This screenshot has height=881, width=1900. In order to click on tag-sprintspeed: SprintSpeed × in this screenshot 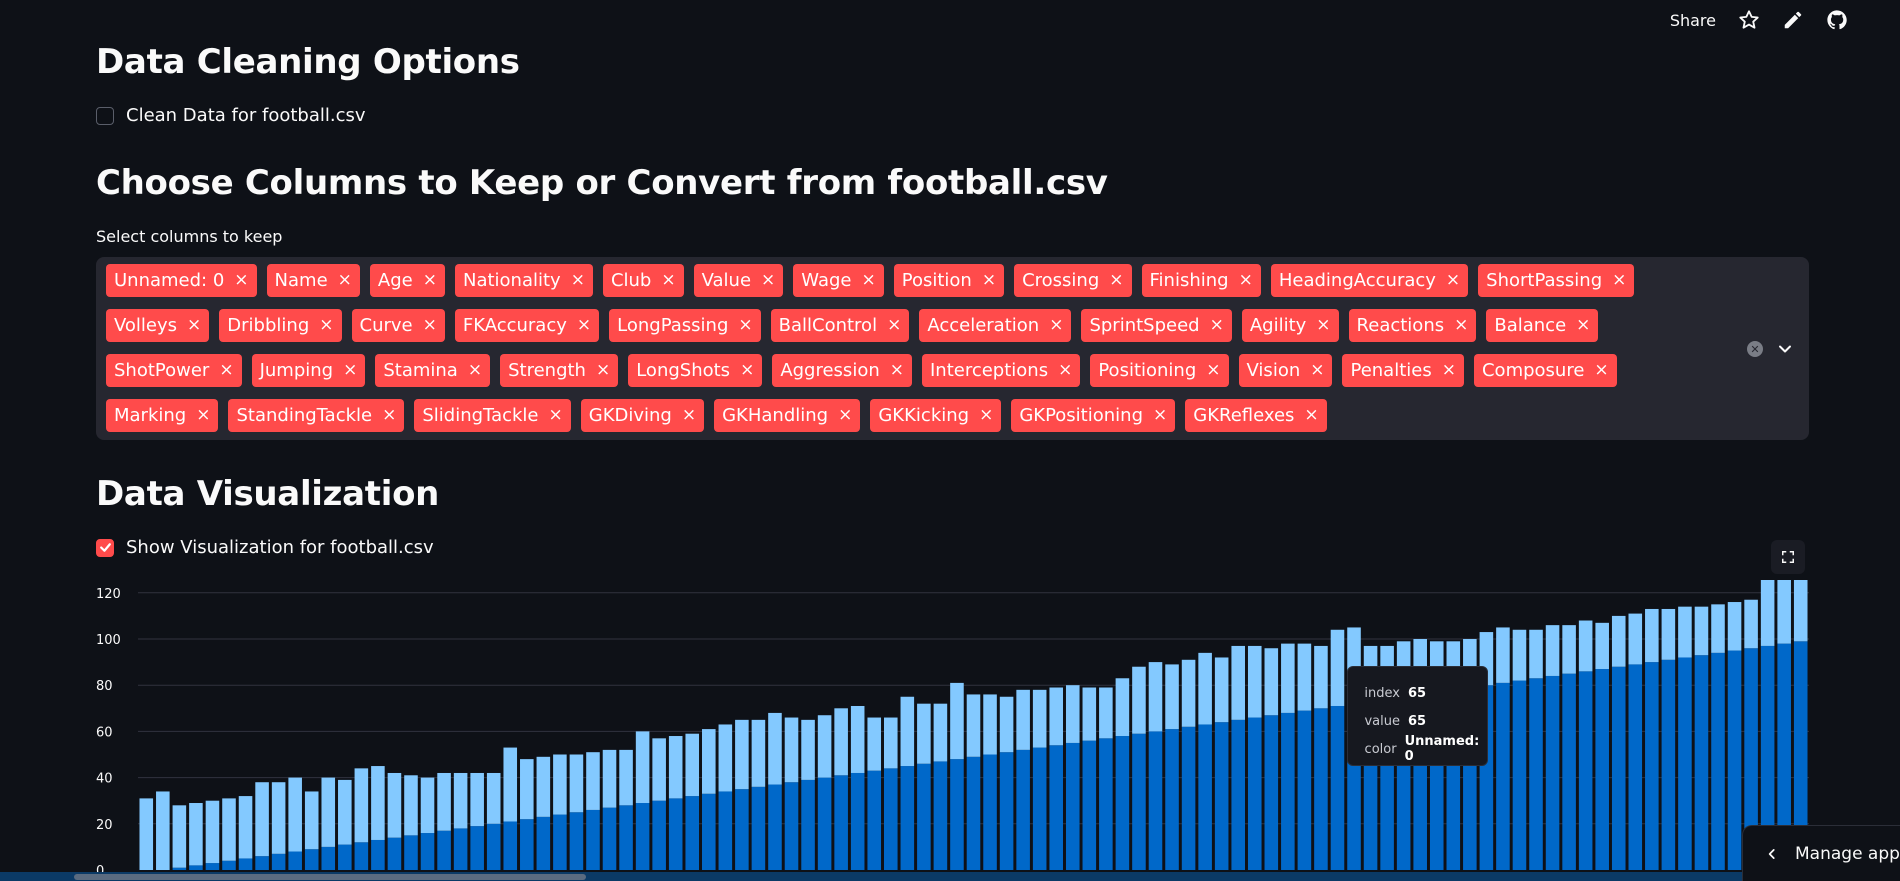, I will do `click(1156, 325)`.